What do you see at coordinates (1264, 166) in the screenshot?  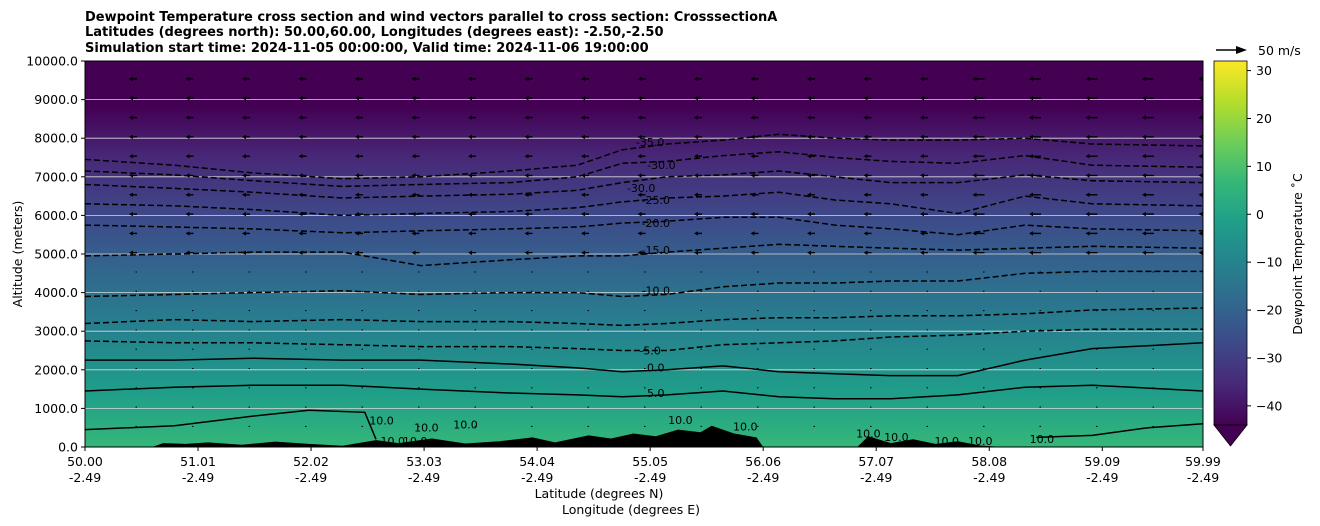 I see `colorbar-tick-label: 10` at bounding box center [1264, 166].